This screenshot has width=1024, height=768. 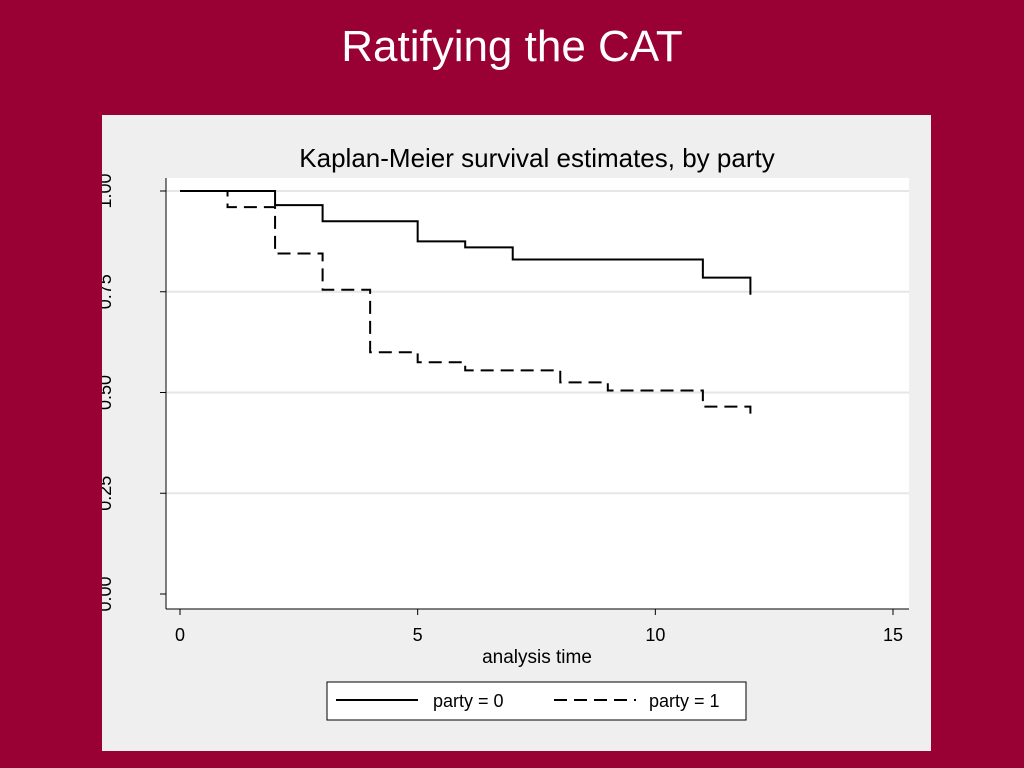 I want to click on legend-label-1: party = 1, so click(x=684, y=701).